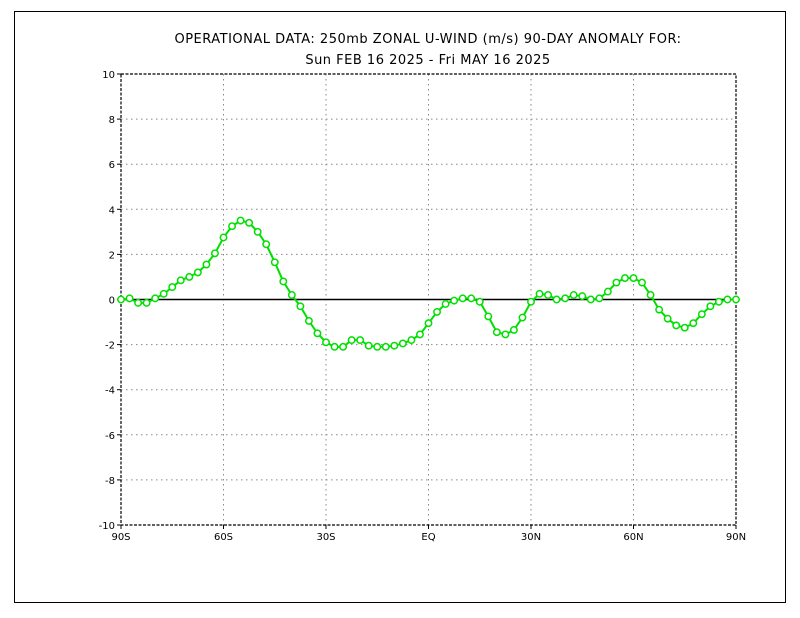 The image size is (800, 618). I want to click on x-tick-label: 90N, so click(736, 537).